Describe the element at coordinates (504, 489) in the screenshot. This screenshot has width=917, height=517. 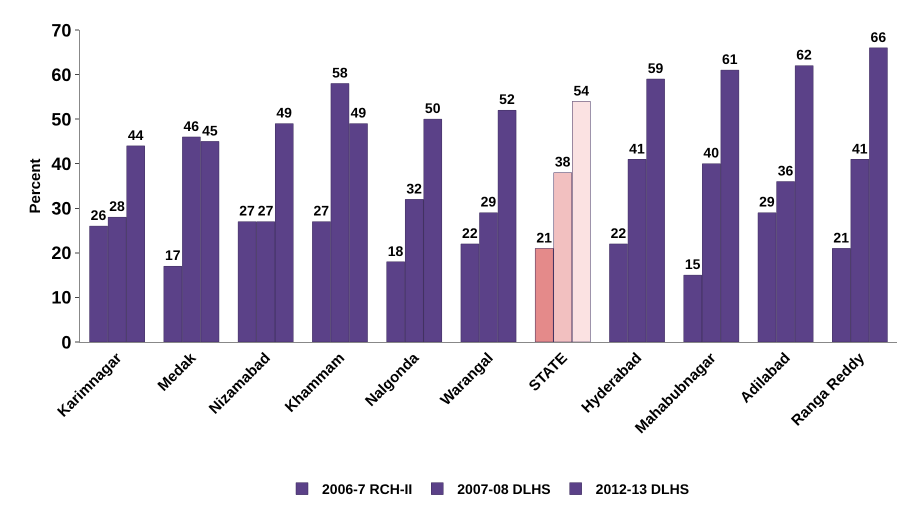
I see `legend-label: 2007-08 DLHS` at that location.